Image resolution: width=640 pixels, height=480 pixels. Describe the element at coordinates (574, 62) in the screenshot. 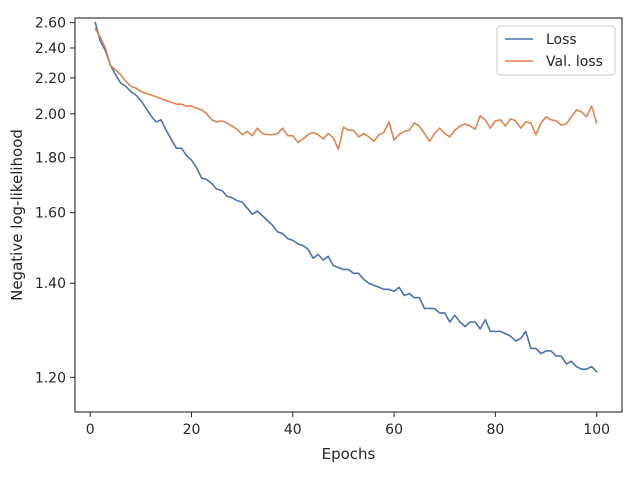

I see `legend-label-val-loss: Val. loss` at that location.